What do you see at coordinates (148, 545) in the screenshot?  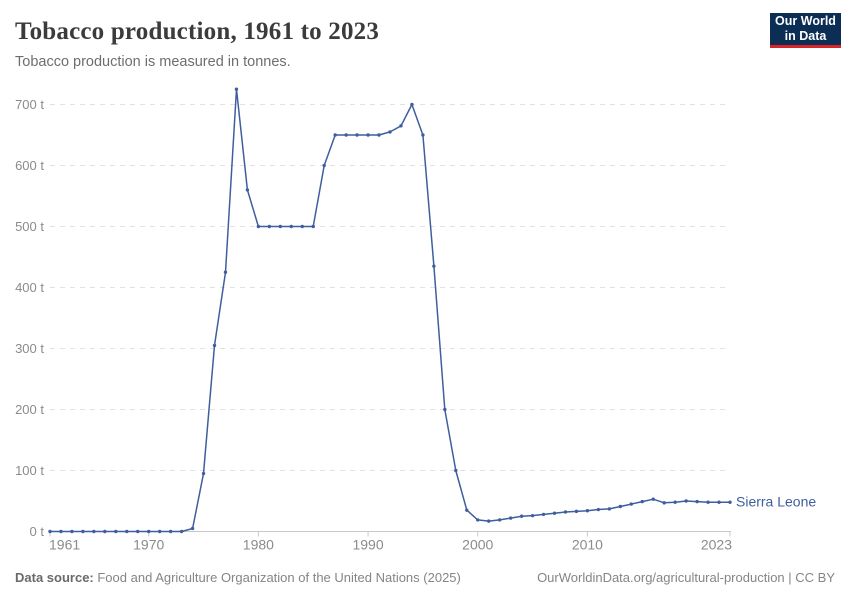 I see `x-tick-label: 1970` at bounding box center [148, 545].